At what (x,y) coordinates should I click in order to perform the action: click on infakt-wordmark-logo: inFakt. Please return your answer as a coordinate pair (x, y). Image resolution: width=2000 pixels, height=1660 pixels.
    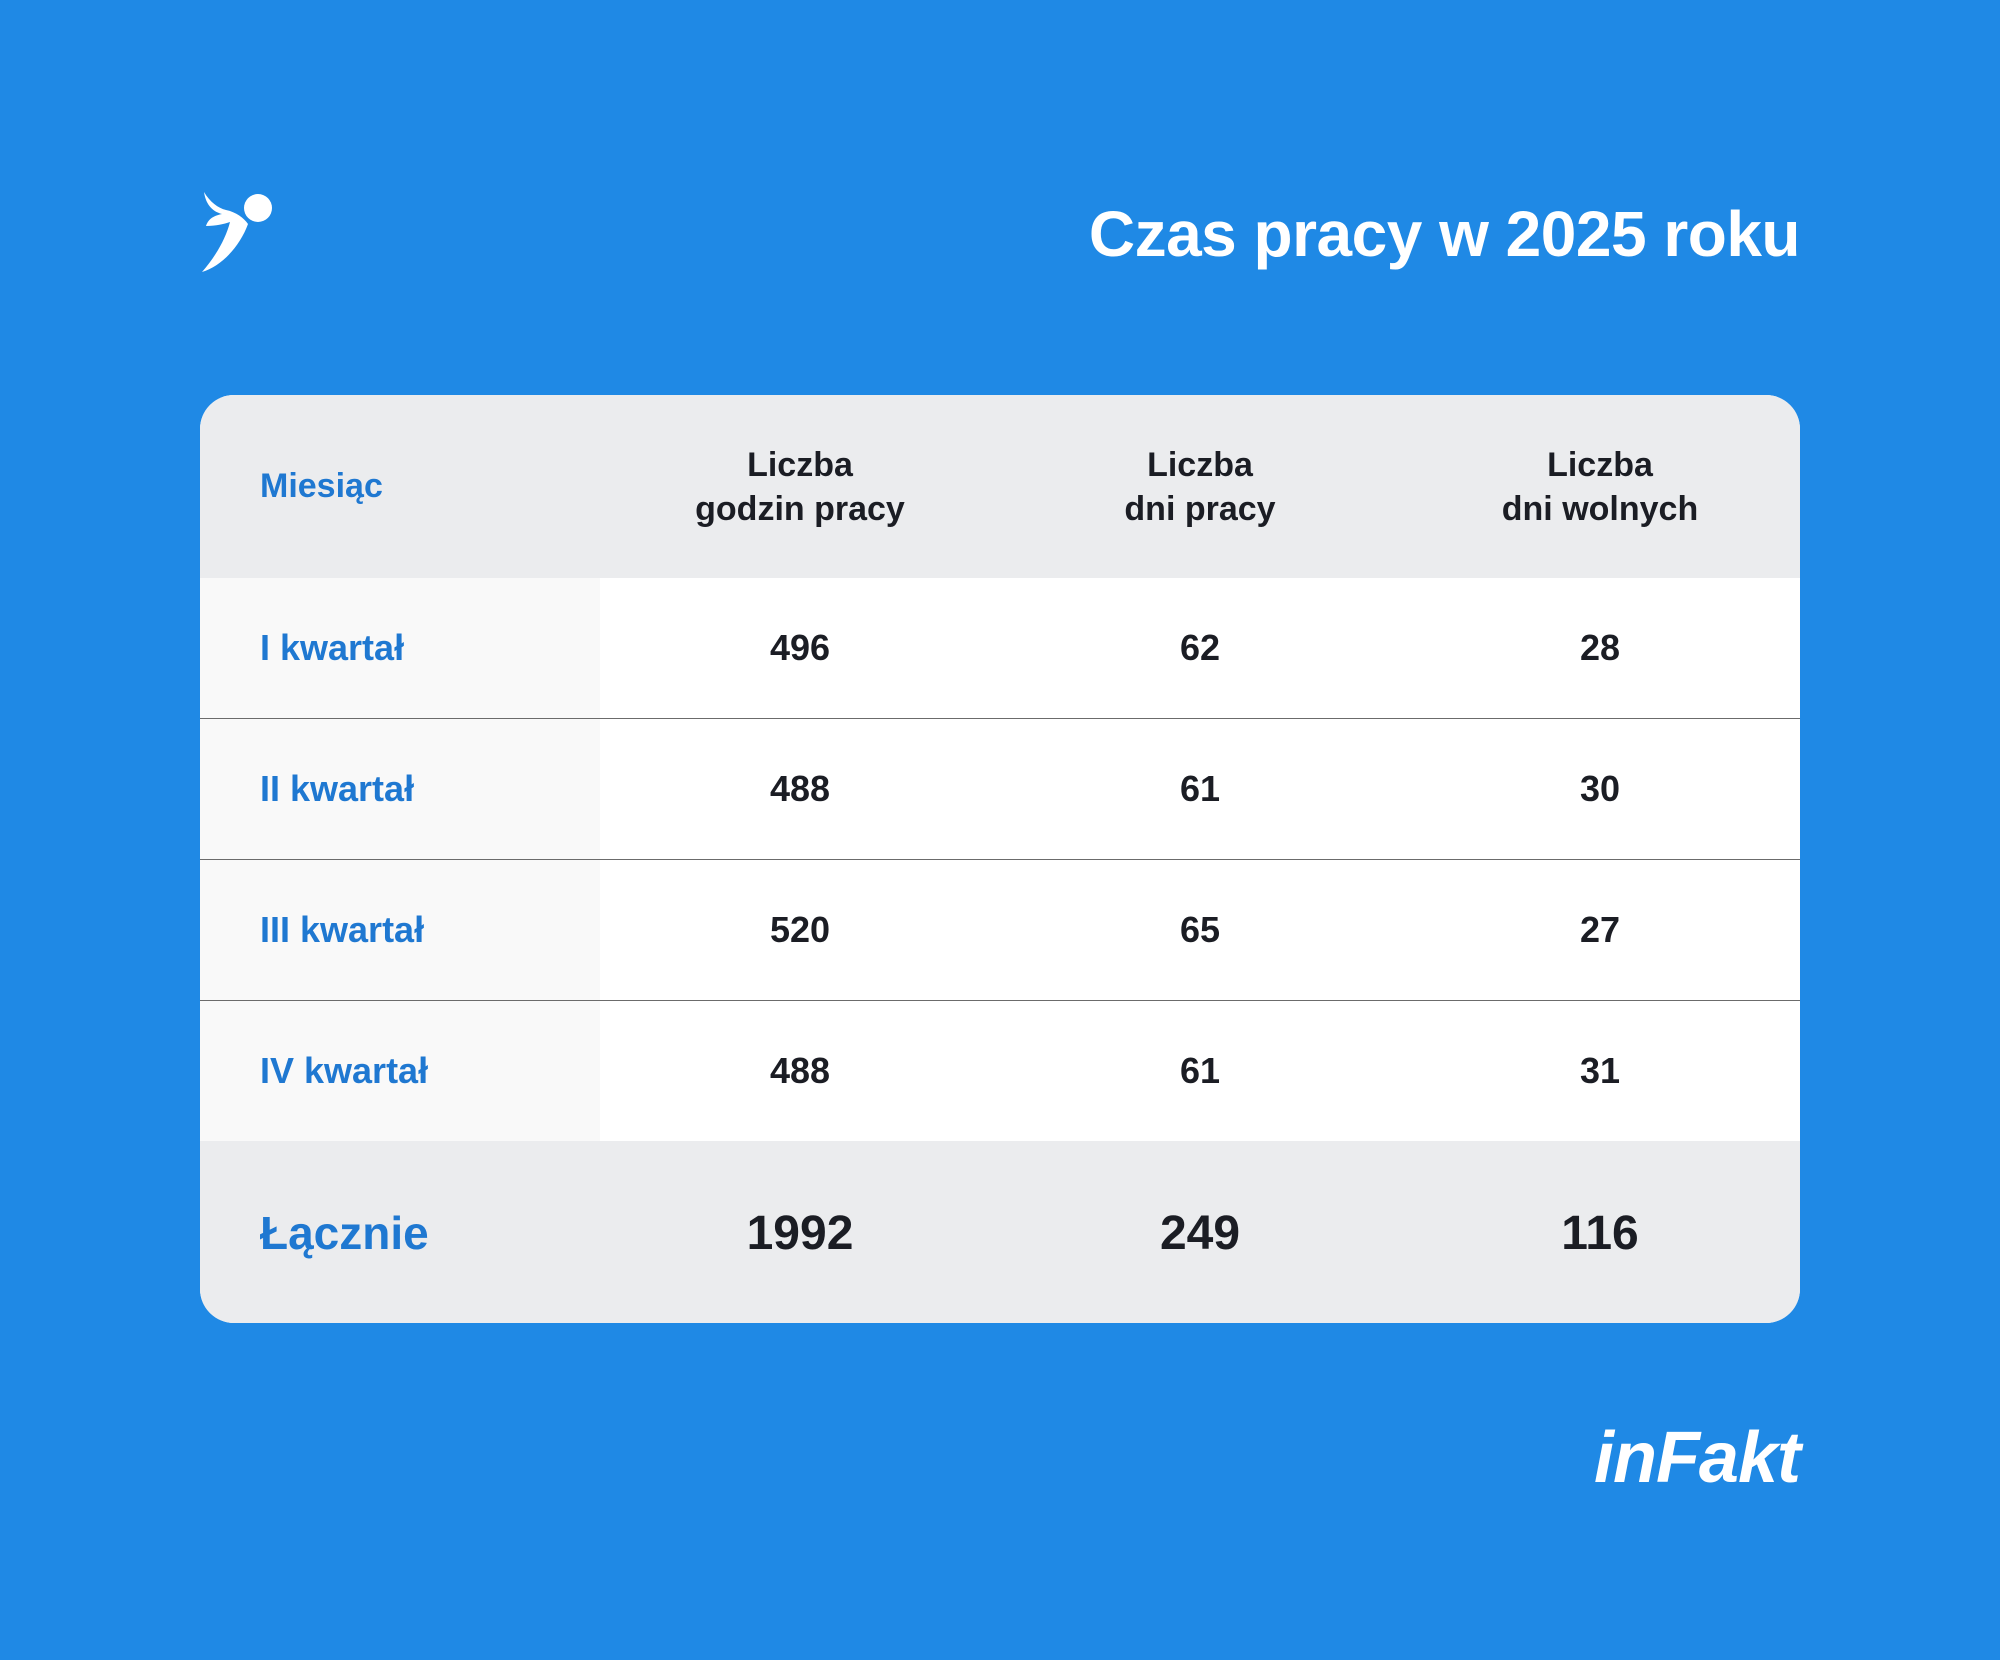
    Looking at the image, I should click on (1697, 1458).